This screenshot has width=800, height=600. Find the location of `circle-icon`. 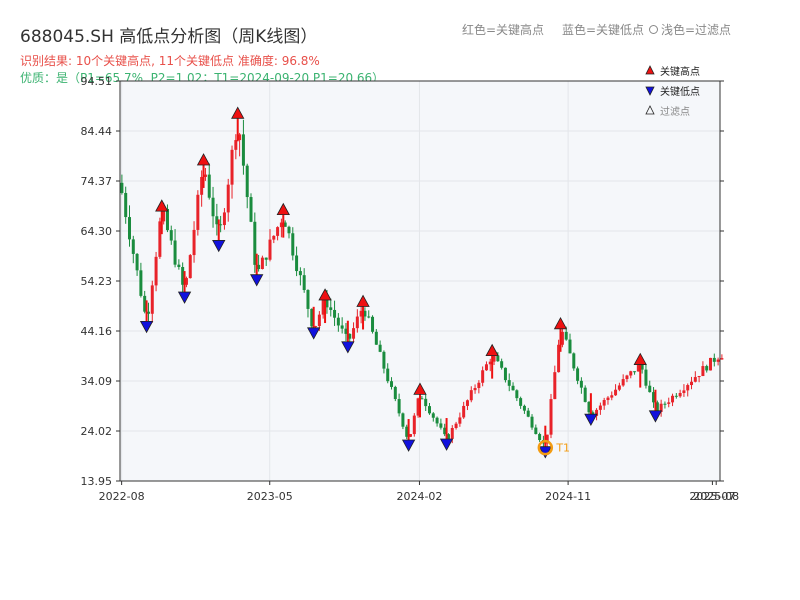

circle-icon is located at coordinates (653, 29).